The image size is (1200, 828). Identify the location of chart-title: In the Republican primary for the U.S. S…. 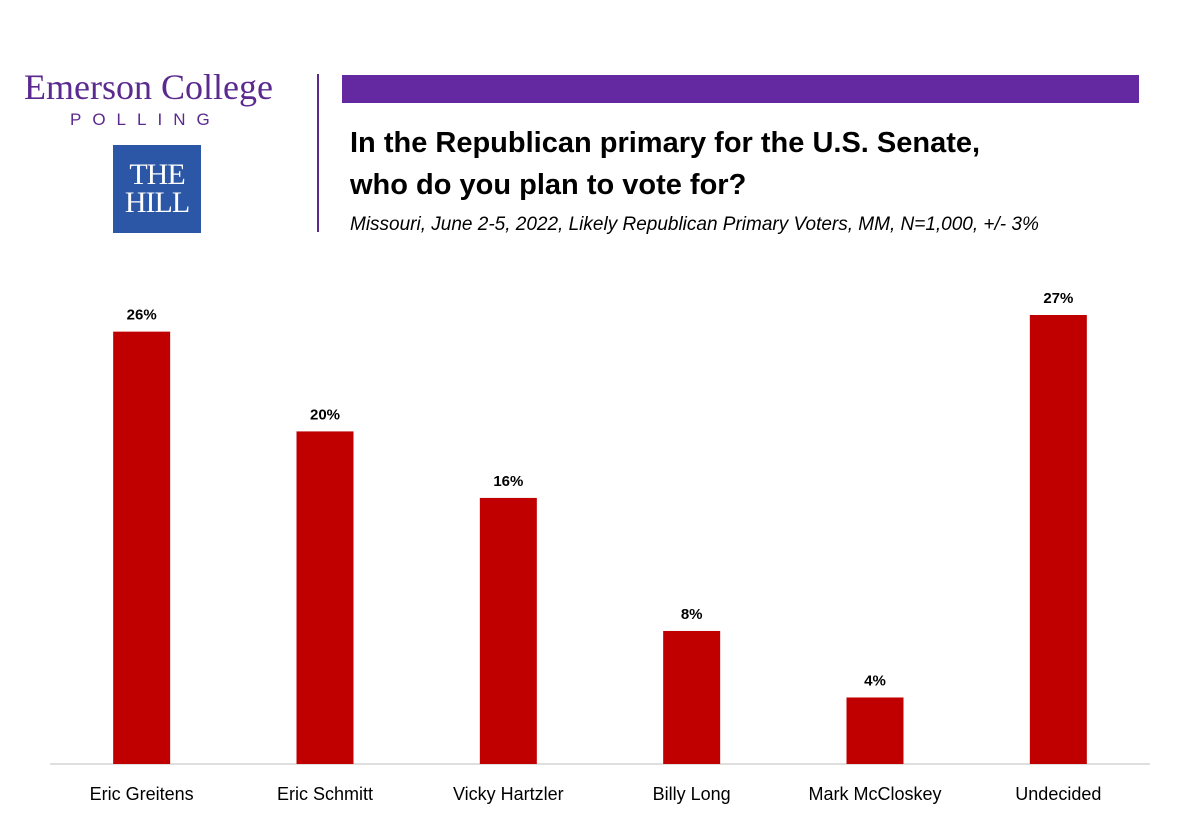
(730, 164).